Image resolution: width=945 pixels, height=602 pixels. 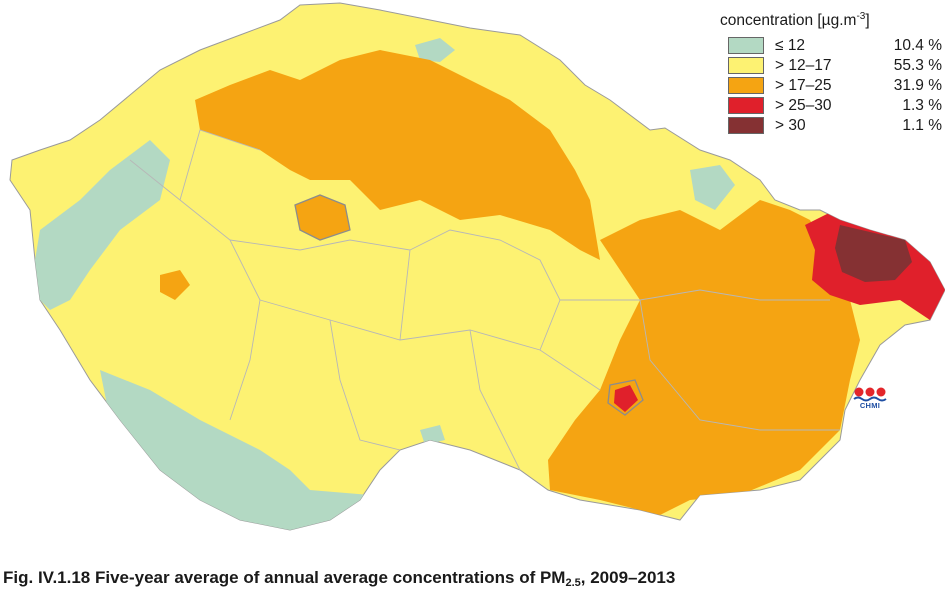 What do you see at coordinates (712, 187) in the screenshot?
I see `zone-green-beskydy-north` at bounding box center [712, 187].